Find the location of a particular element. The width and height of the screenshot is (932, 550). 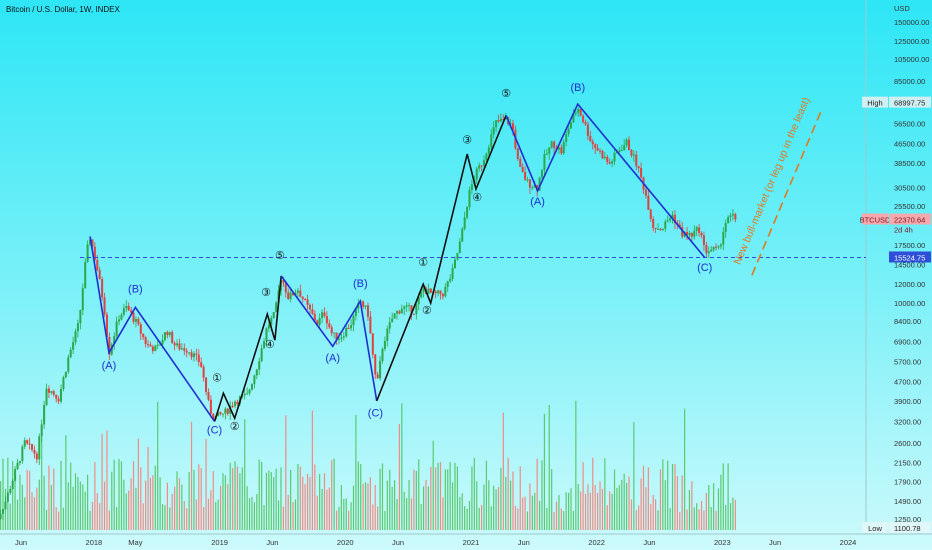

wave-label: ① is located at coordinates (217, 379).